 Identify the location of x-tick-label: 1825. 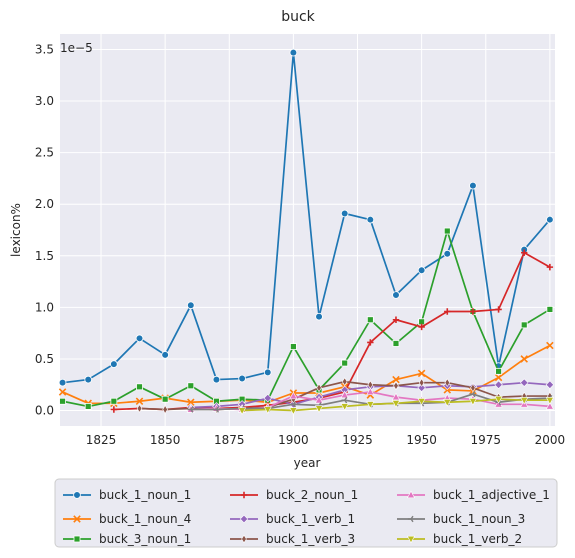
(101, 440).